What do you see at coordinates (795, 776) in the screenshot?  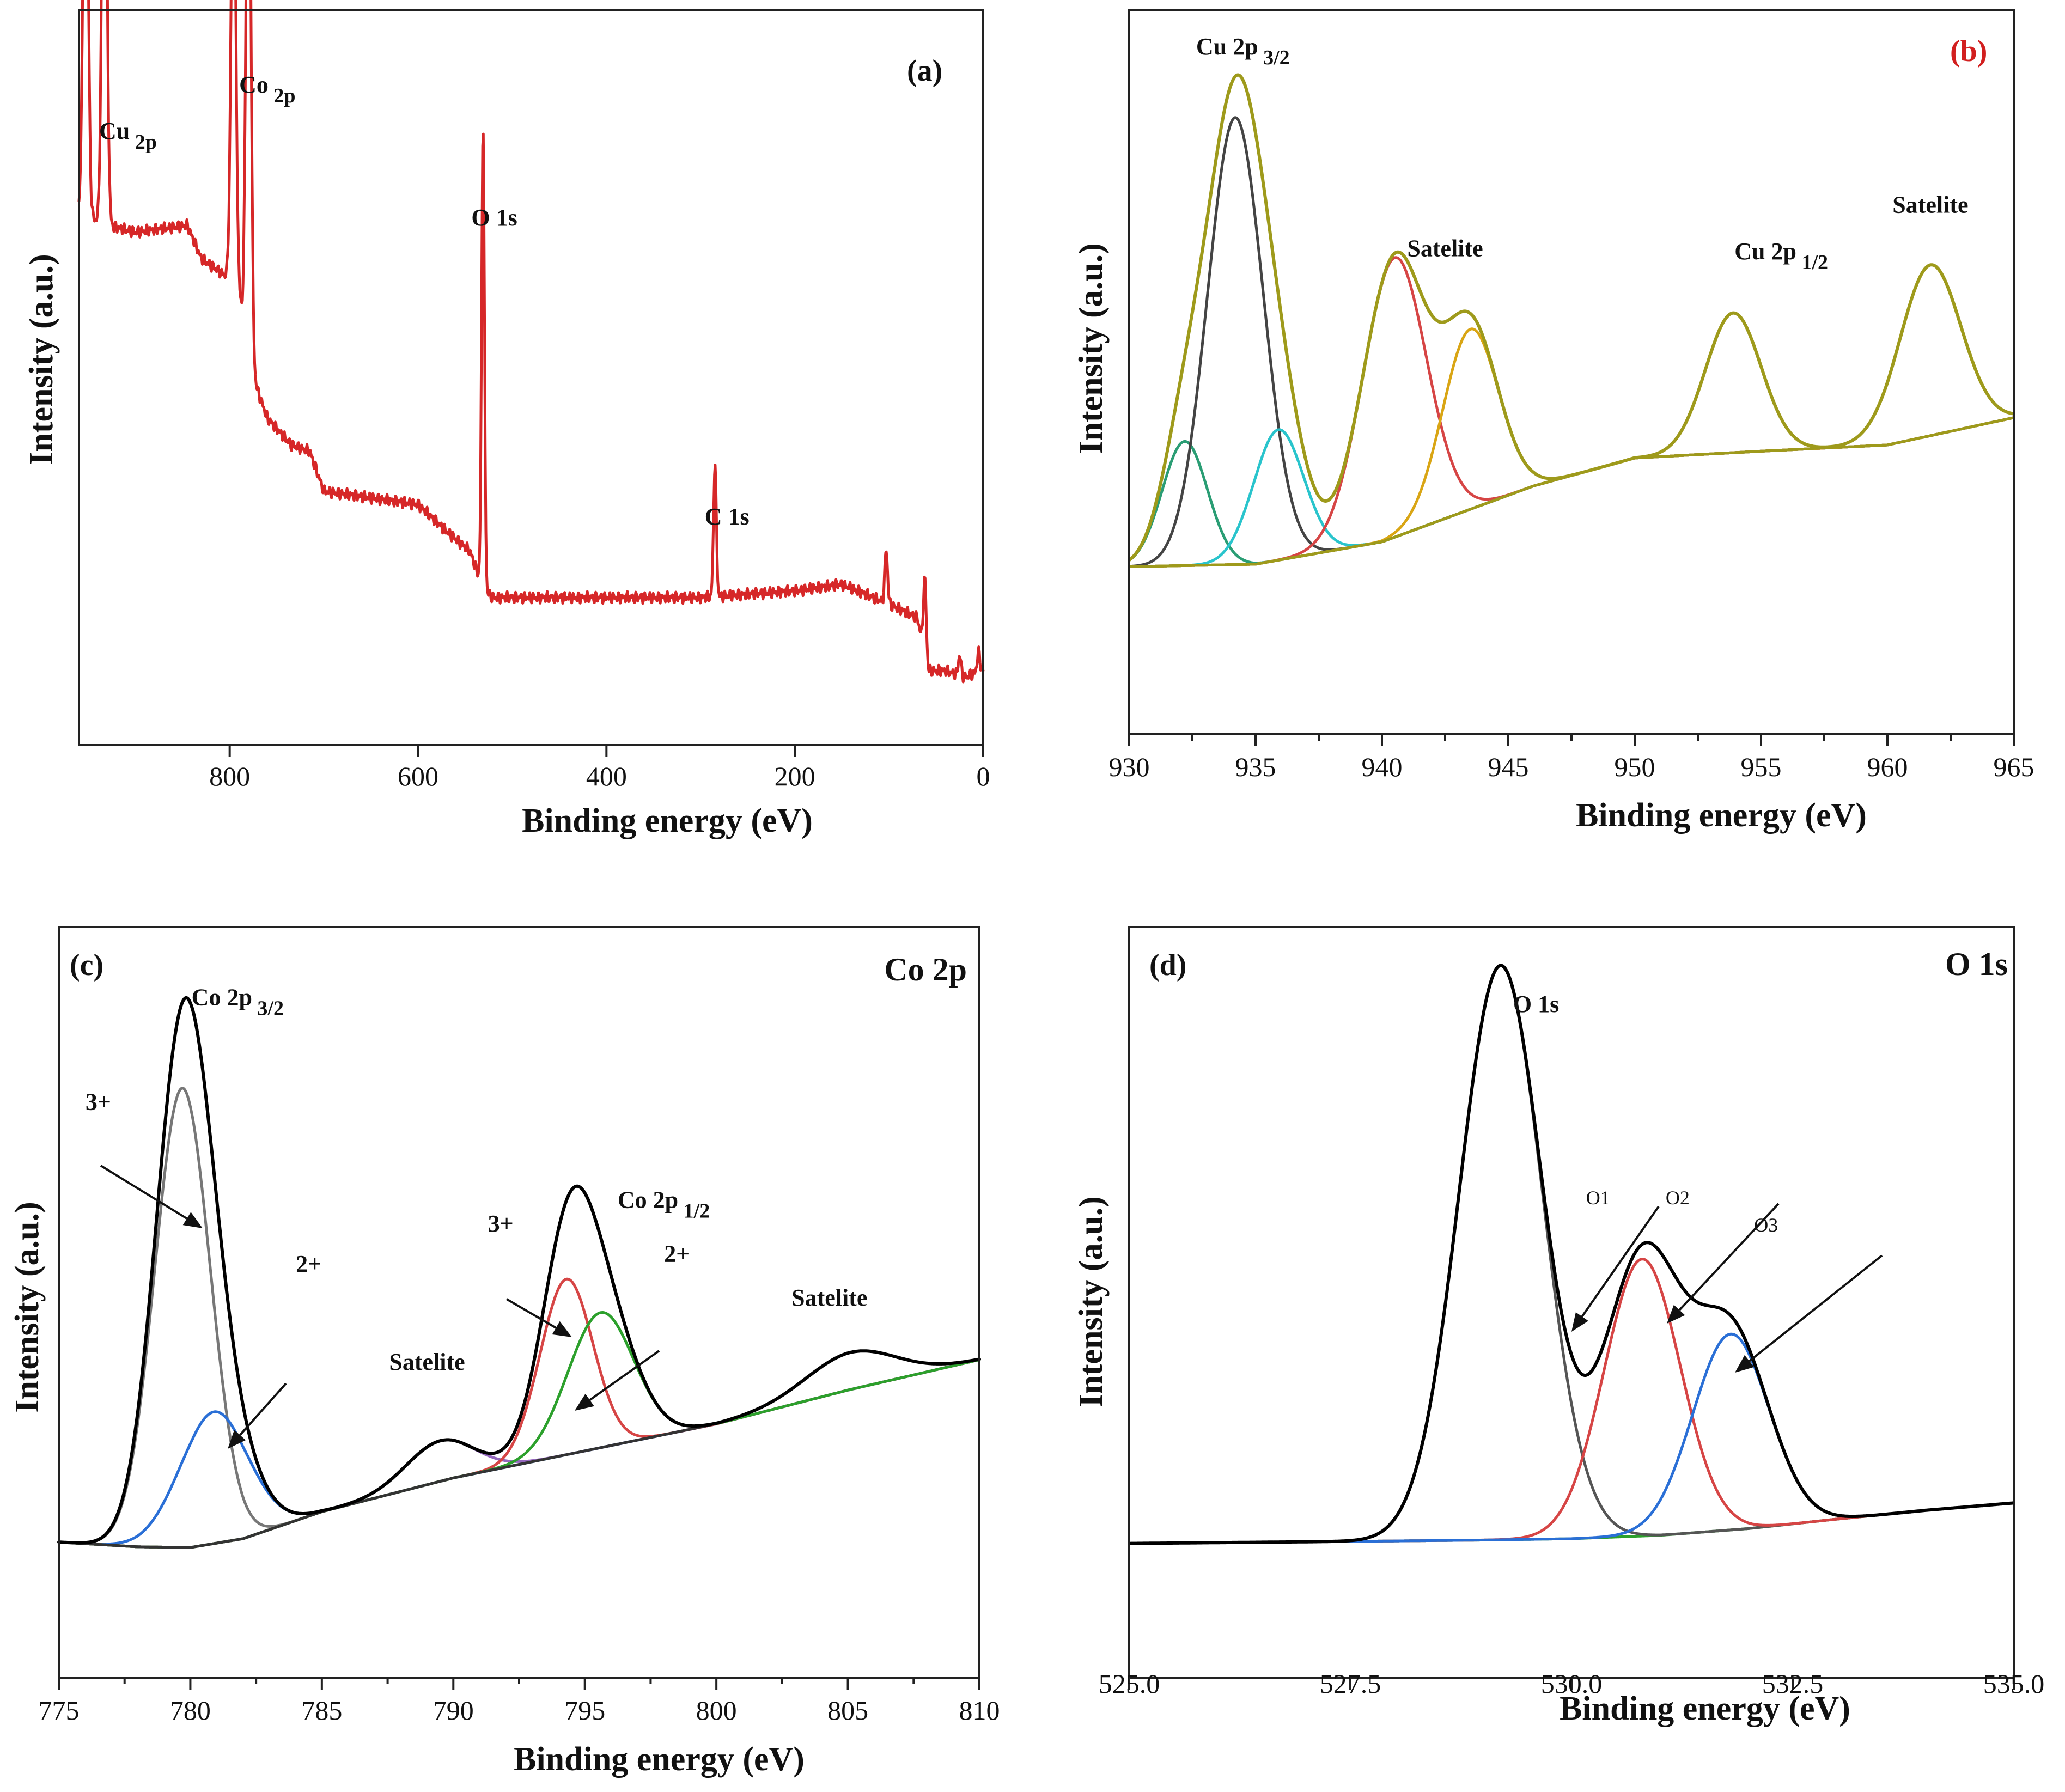 I see `panel-a-x-tick-label: 200` at bounding box center [795, 776].